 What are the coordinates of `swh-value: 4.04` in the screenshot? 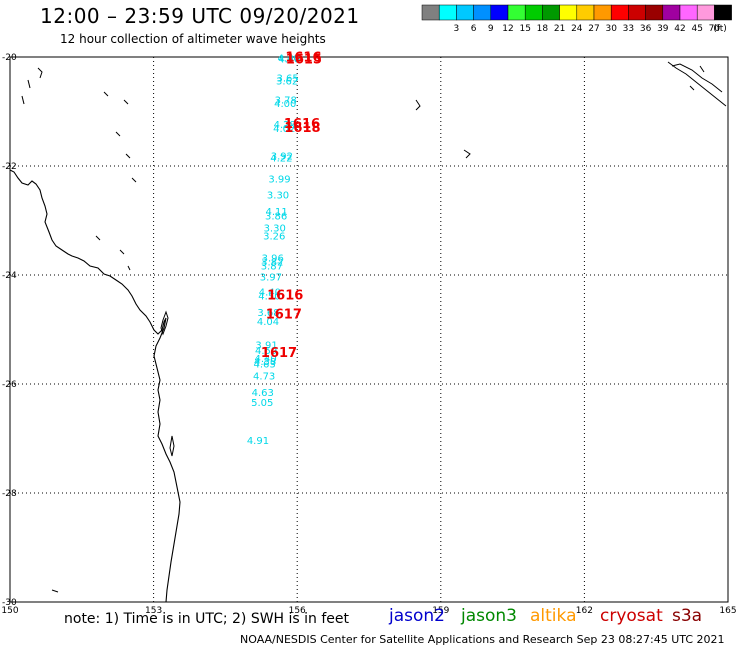 It's located at (268, 322).